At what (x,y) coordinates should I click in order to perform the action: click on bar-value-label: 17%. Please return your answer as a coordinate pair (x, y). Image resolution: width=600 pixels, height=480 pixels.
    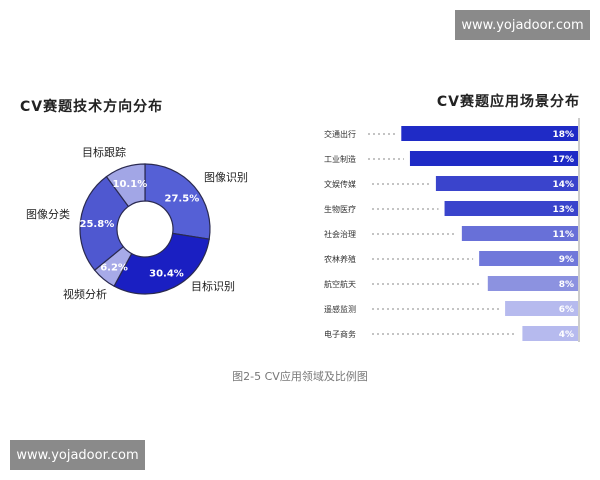
    Looking at the image, I should click on (563, 160).